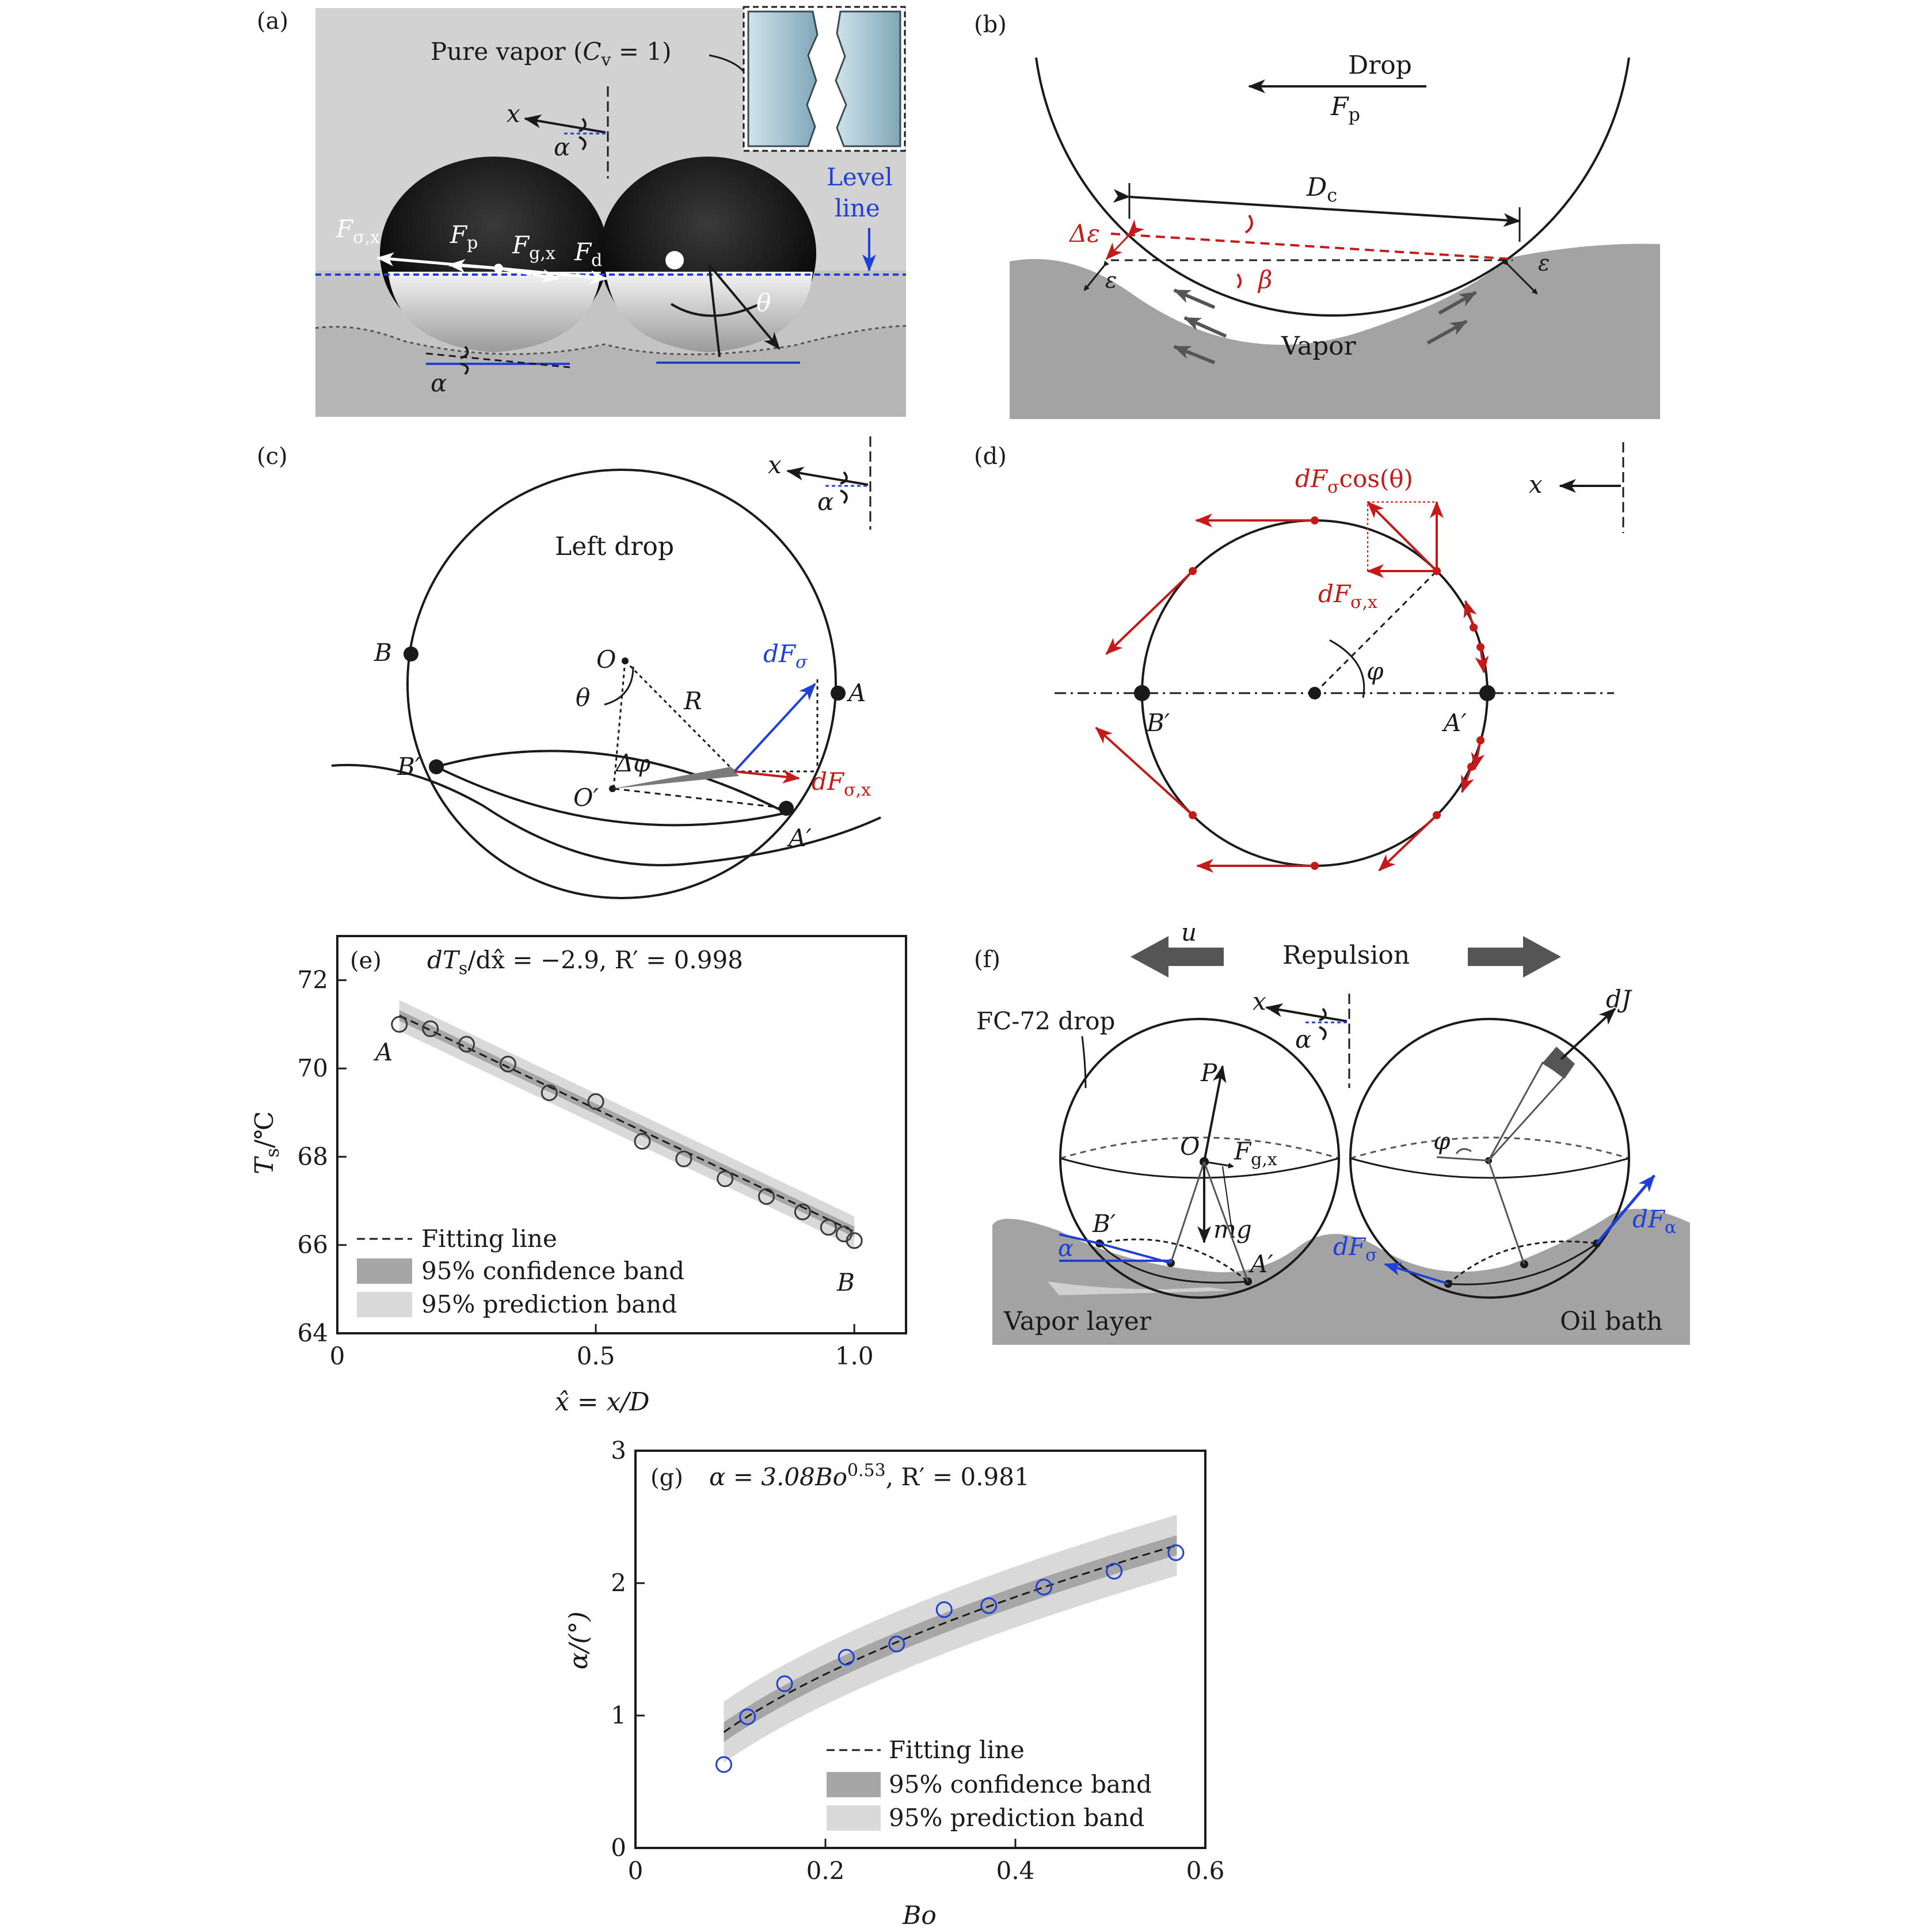 Image resolution: width=1926 pixels, height=1932 pixels. Describe the element at coordinates (920, 1915) in the screenshot. I see `g-x-axis-label: Bo` at that location.